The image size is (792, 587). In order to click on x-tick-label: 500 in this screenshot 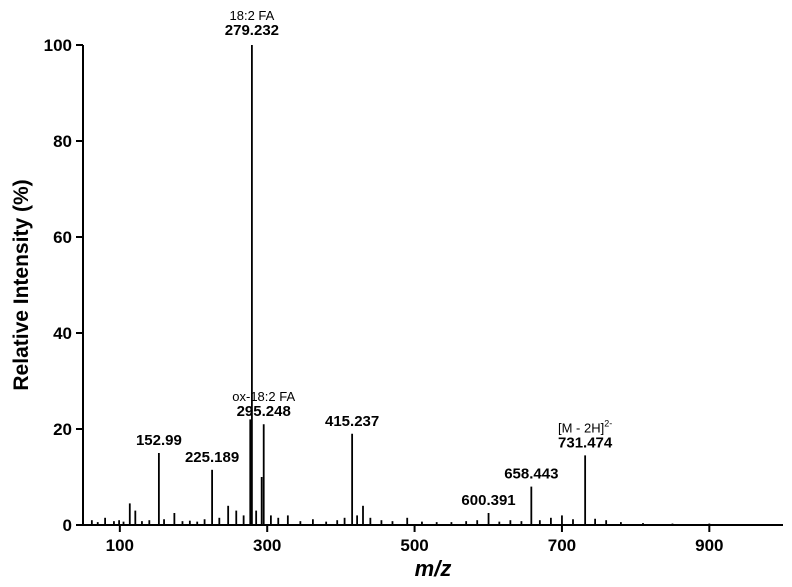, I will do `click(414, 545)`.